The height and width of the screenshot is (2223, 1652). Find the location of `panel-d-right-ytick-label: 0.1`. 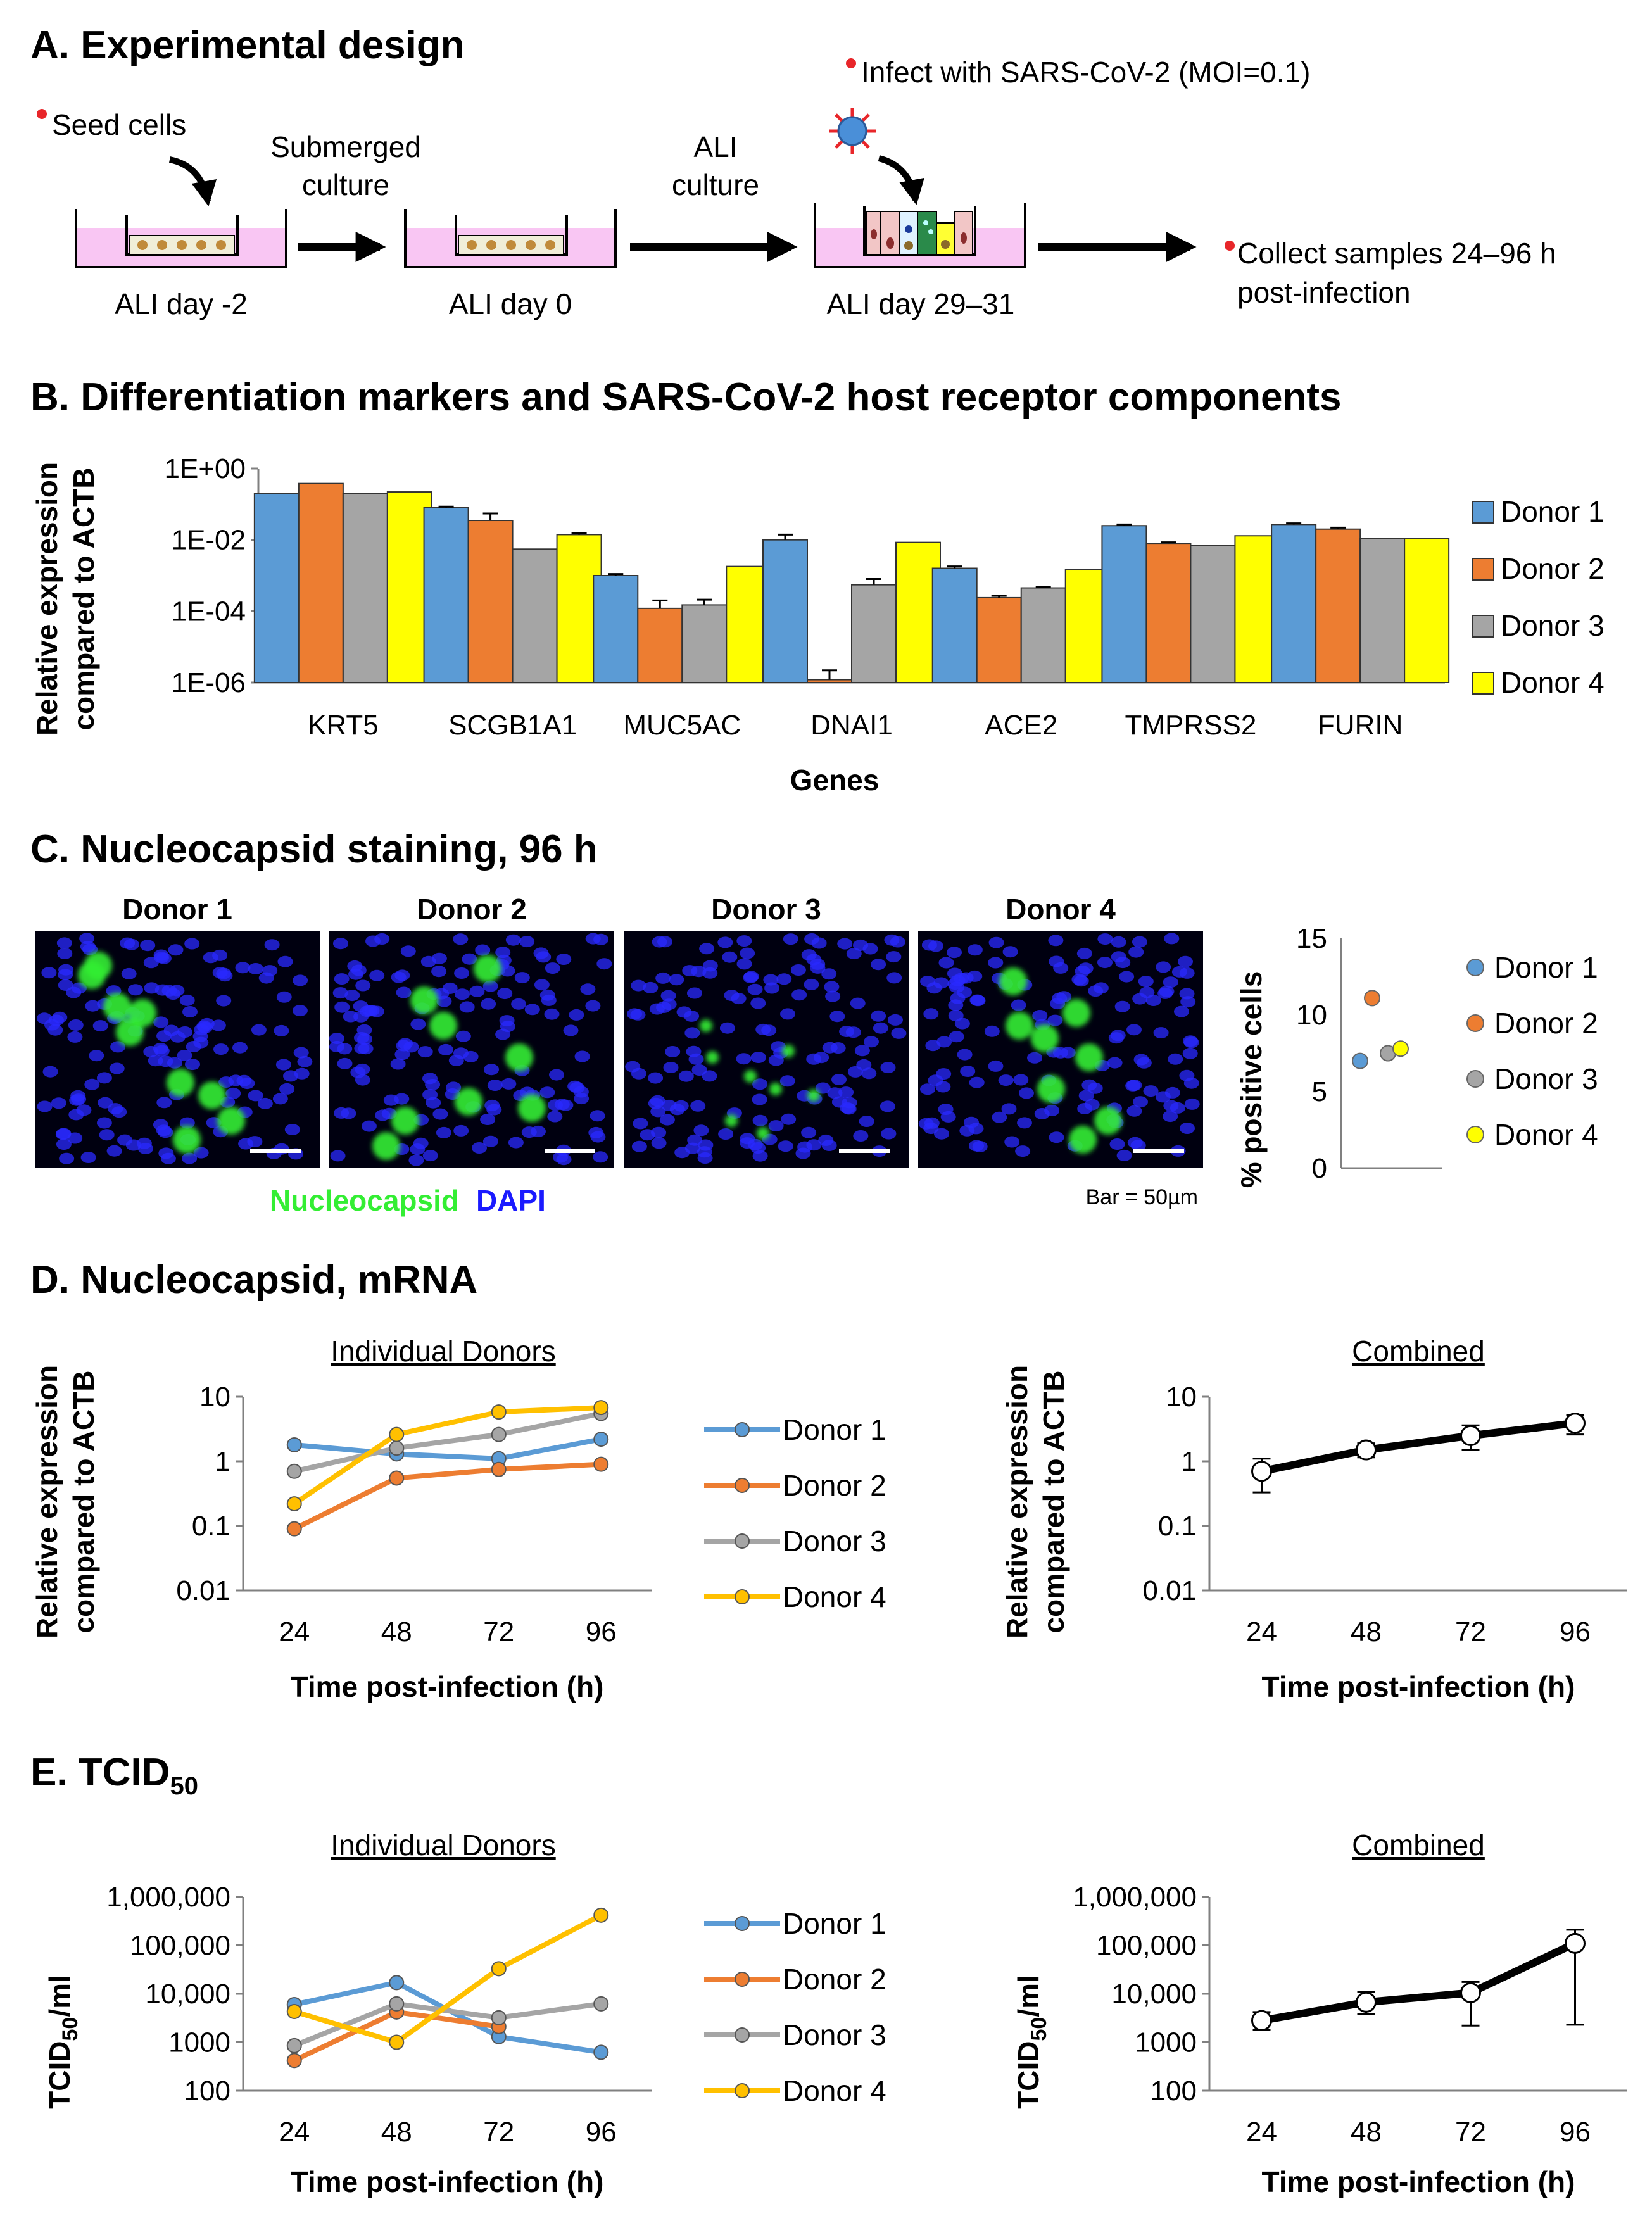

panel-d-right-ytick-label: 0.1 is located at coordinates (1178, 1526).